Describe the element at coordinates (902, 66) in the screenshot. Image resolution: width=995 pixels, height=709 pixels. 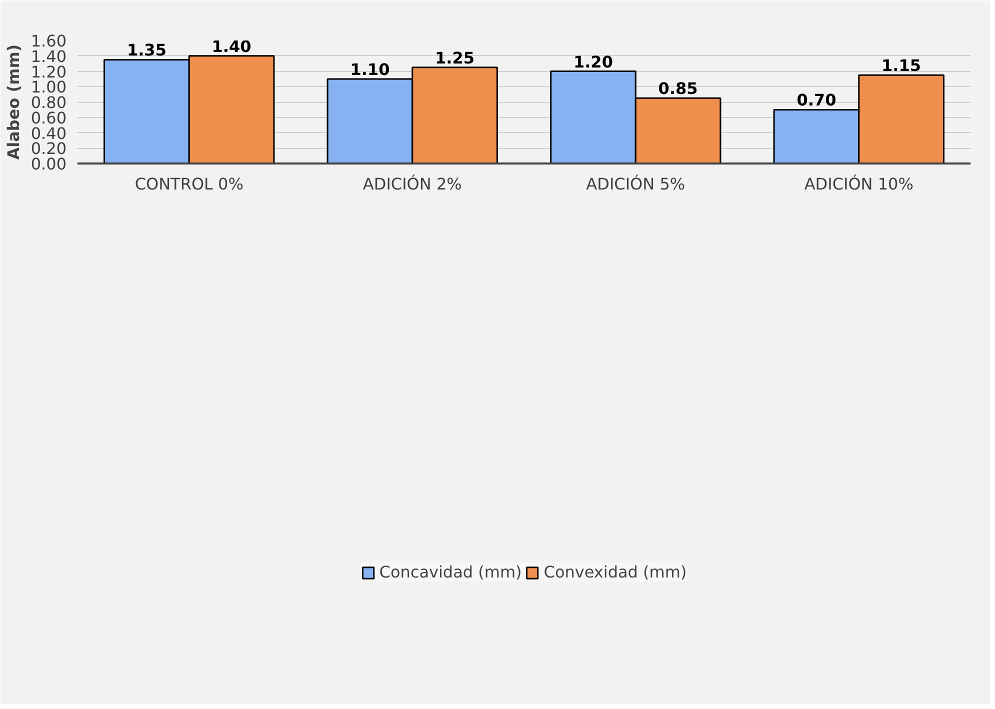
I see `data-label: 1.15` at that location.